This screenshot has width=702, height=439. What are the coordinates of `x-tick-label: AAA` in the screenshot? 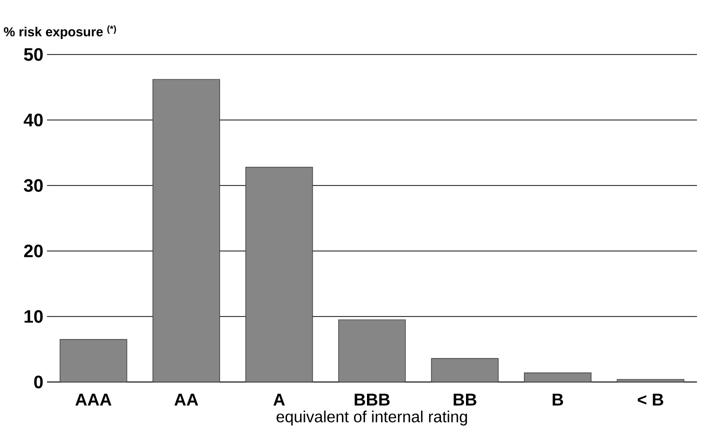 It's located at (93, 400).